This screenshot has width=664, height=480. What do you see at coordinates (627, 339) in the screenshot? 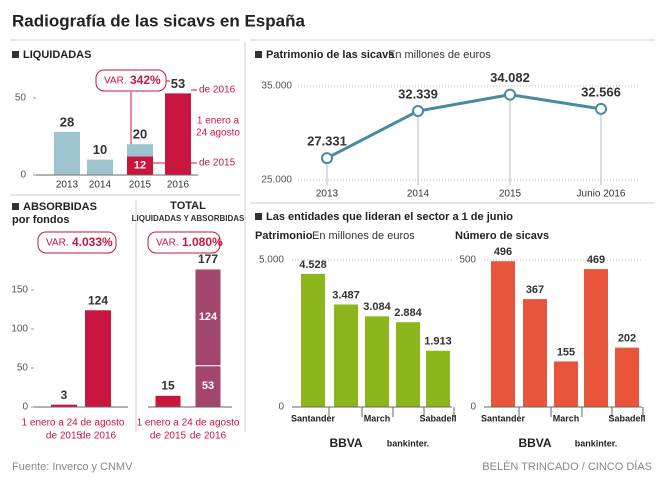
I see `value-label: 202` at bounding box center [627, 339].